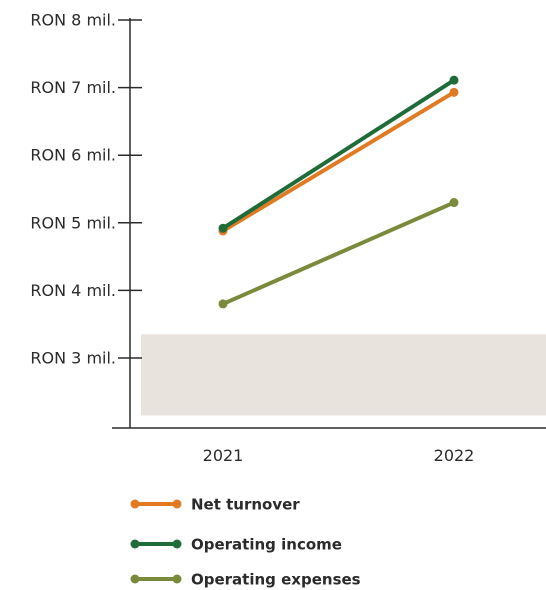 The height and width of the screenshot is (590, 546). I want to click on y-tick-label: RON 6 mil., so click(73, 155).